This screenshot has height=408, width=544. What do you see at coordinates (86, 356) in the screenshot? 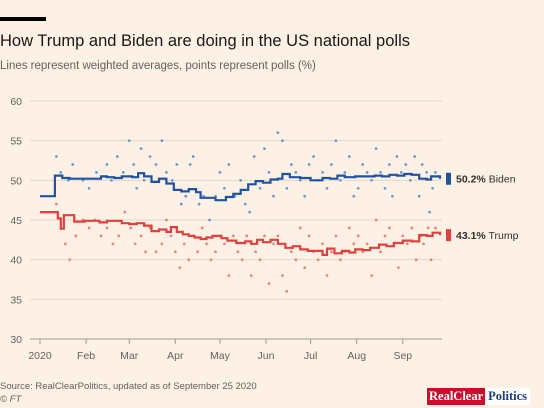
I see `x-tick-label: Feb` at bounding box center [86, 356].